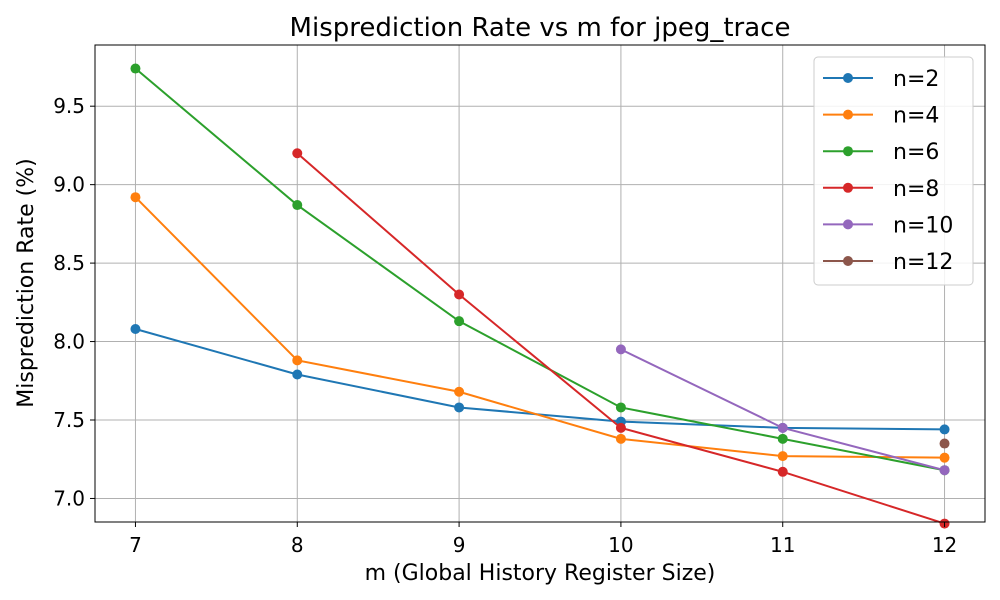 The image size is (1000, 600). What do you see at coordinates (881, 116) in the screenshot?
I see `legend-item: n=4` at bounding box center [881, 116].